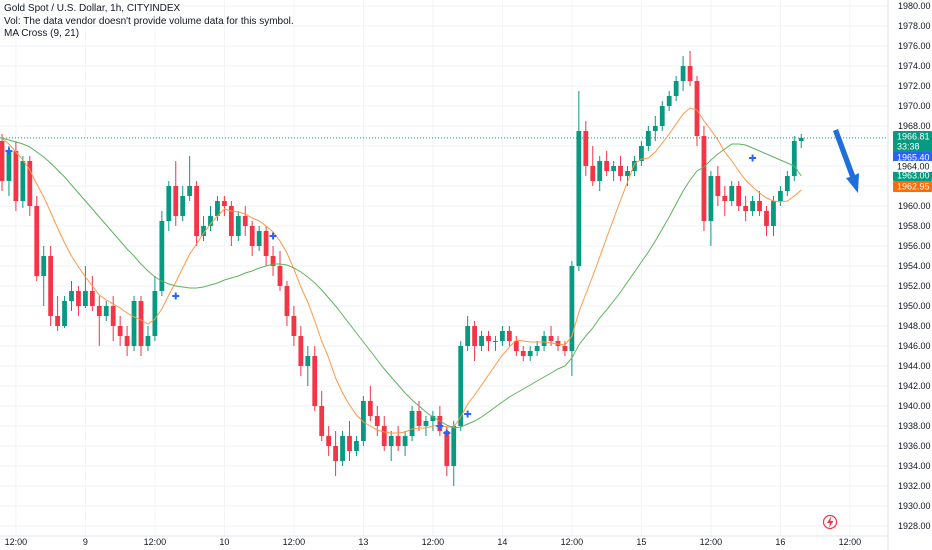 This screenshot has height=550, width=932. Describe the element at coordinates (92, 8) in the screenshot. I see `symbol-title: Gold Spot / U.S. Dollar, 1h, CITYINDEX` at that location.